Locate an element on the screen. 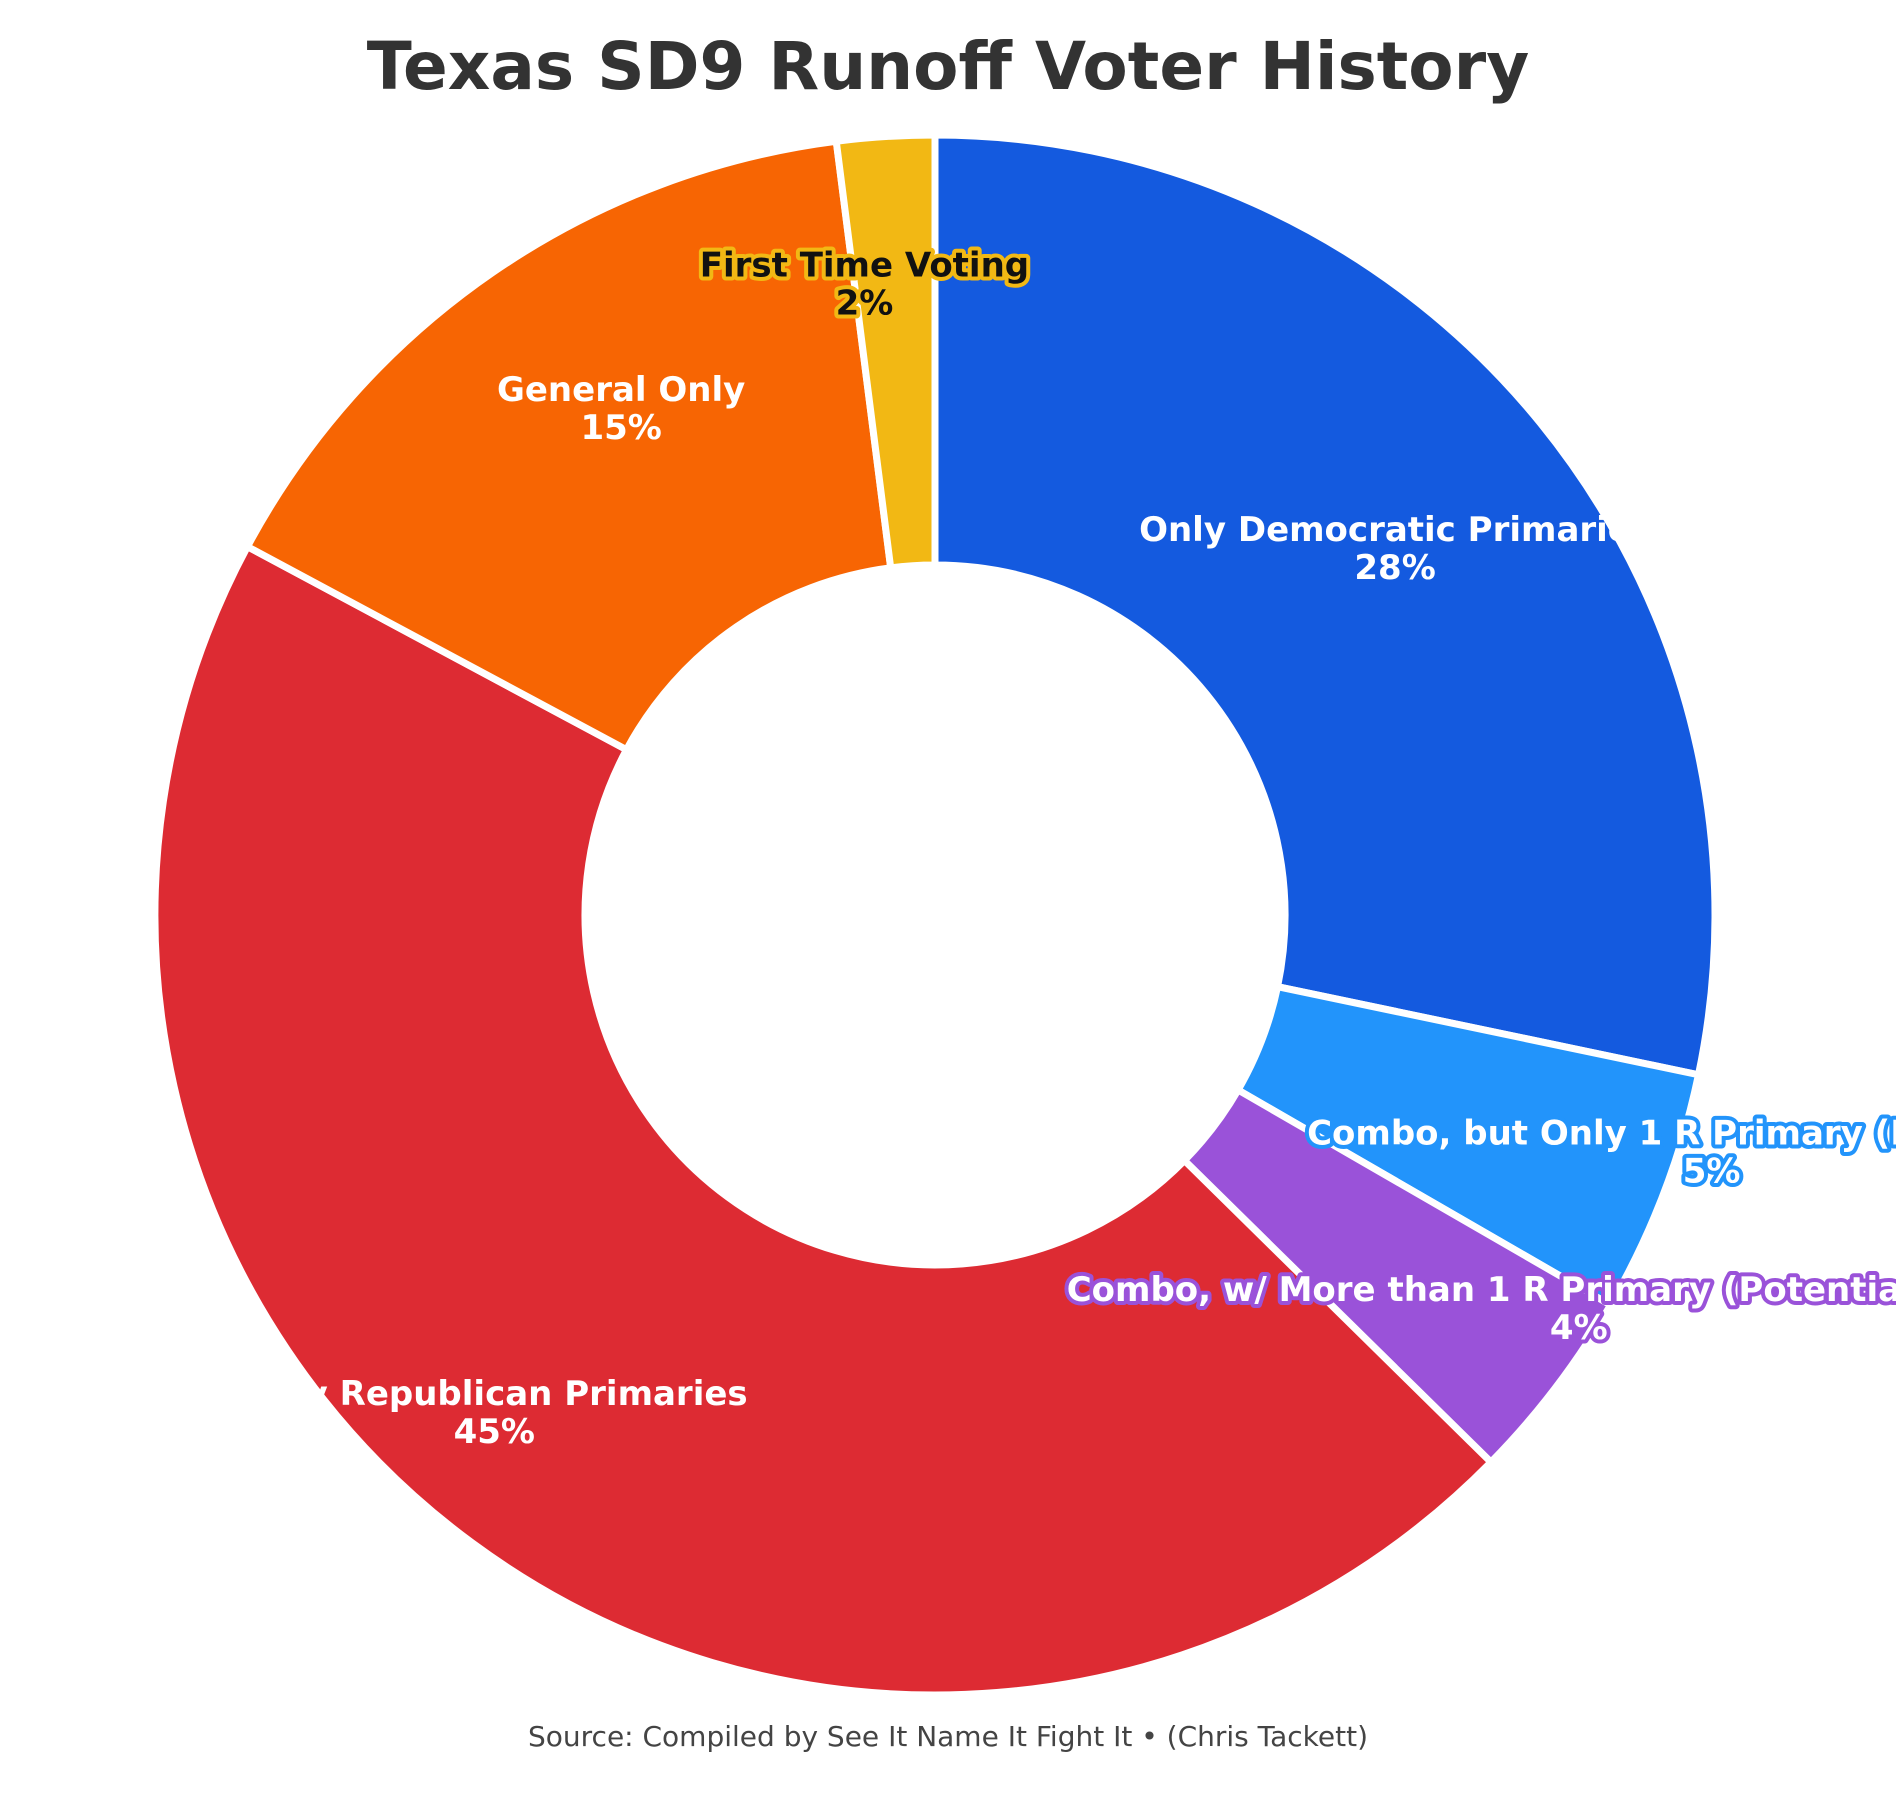 This screenshot has width=1896, height=1798. slice-name-label-only-republican-primaries: Only Republican Primaries is located at coordinates (494, 1394).